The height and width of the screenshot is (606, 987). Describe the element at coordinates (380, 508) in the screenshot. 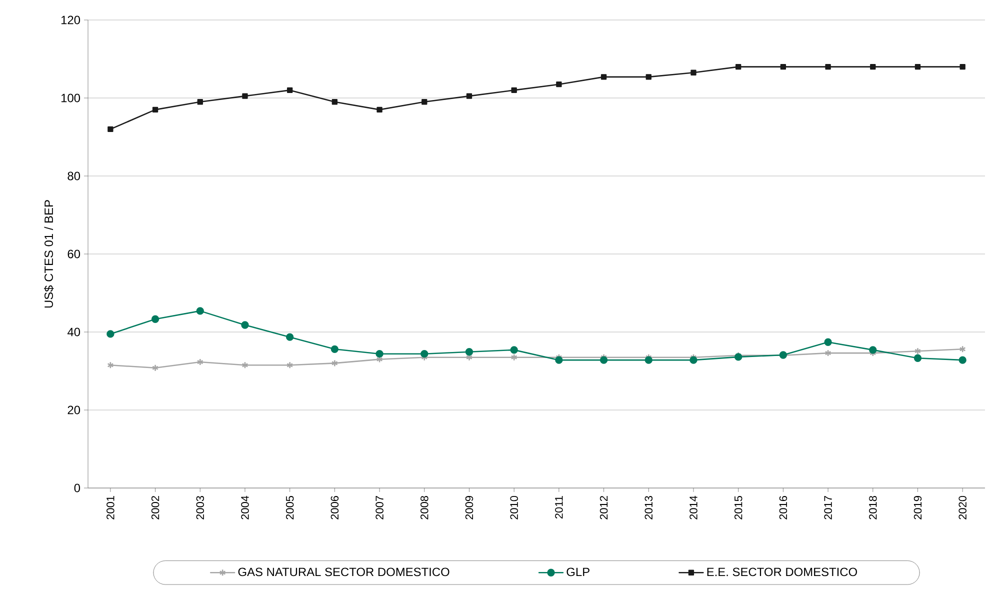

I see `x-tick-label: 2007` at that location.